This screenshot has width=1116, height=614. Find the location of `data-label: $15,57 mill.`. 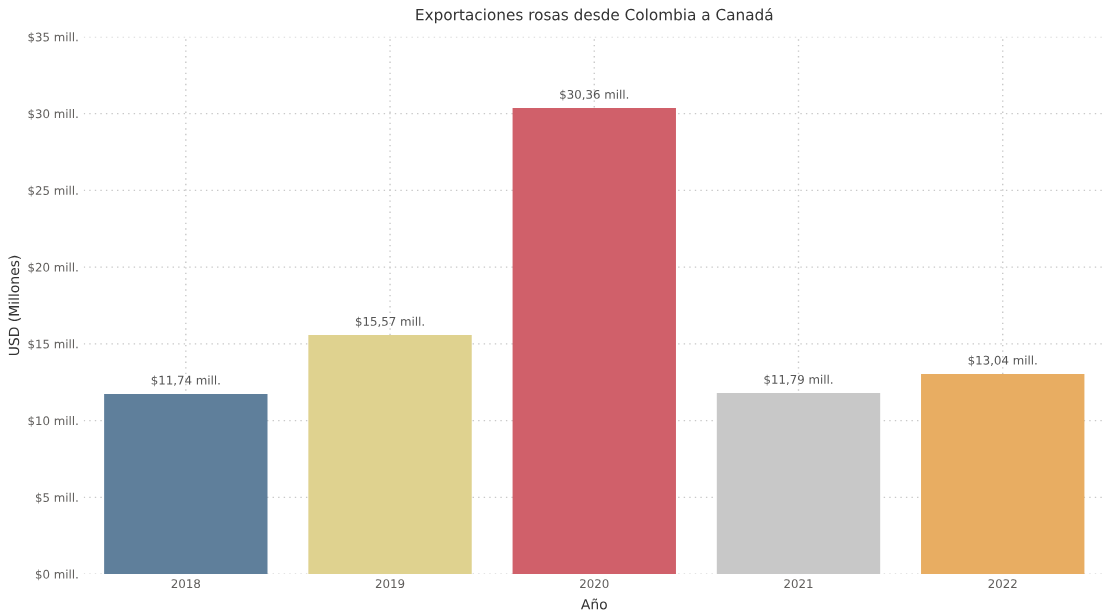

data-label: $15,57 mill. is located at coordinates (389, 322).